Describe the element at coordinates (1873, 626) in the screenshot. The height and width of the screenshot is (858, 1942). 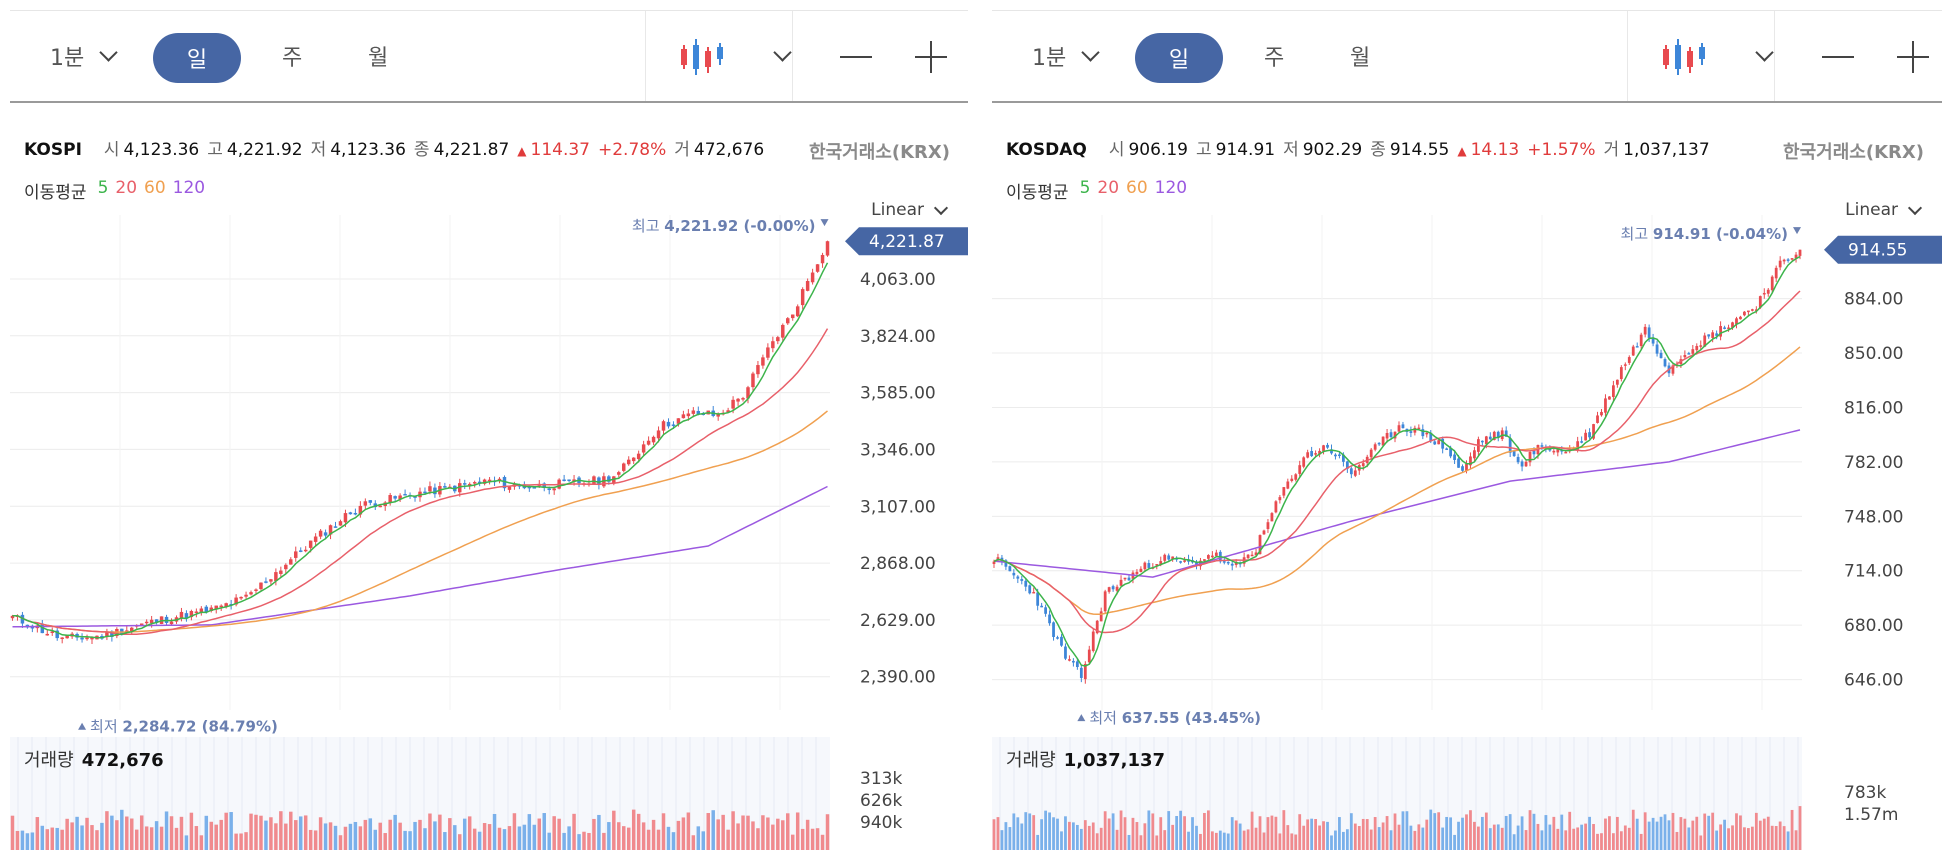
I see `y-tick-label: 680.00` at that location.